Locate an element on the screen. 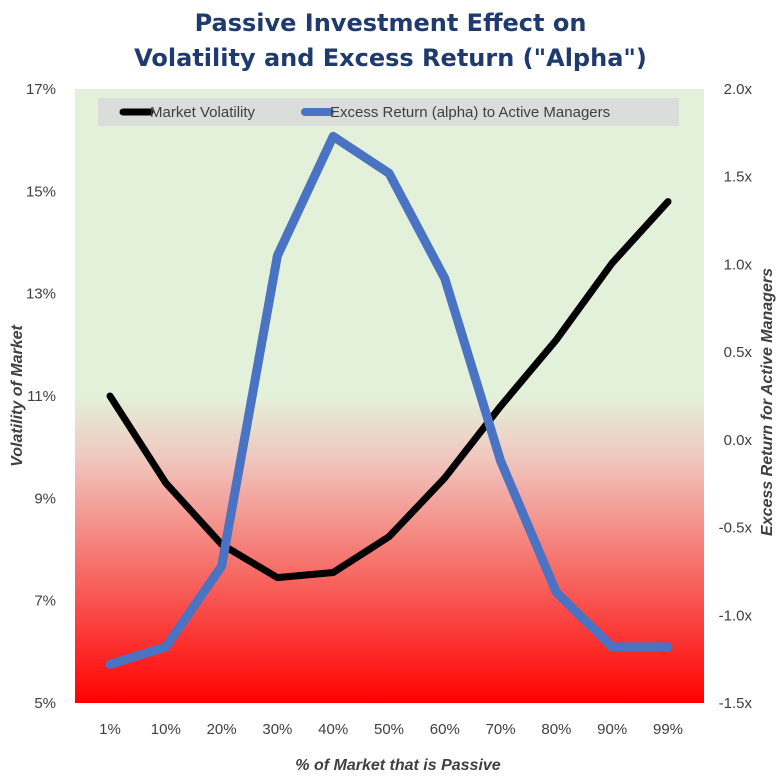  x-tick-label: 20% is located at coordinates (222, 729).